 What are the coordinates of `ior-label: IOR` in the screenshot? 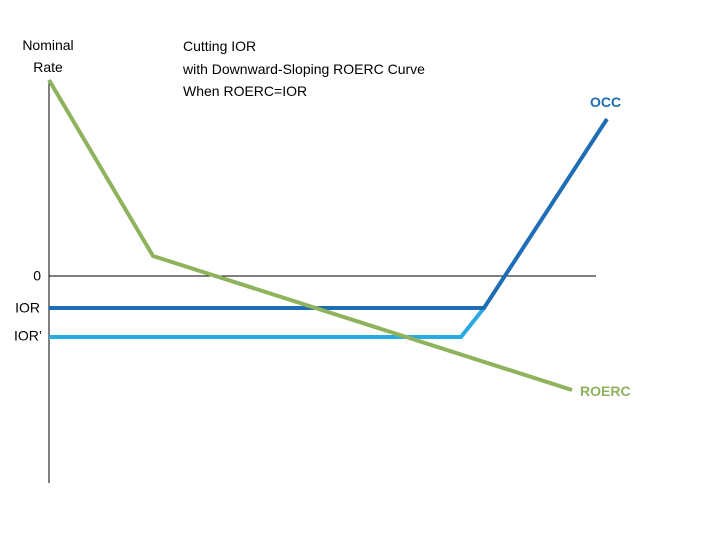 It's located at (27, 308).